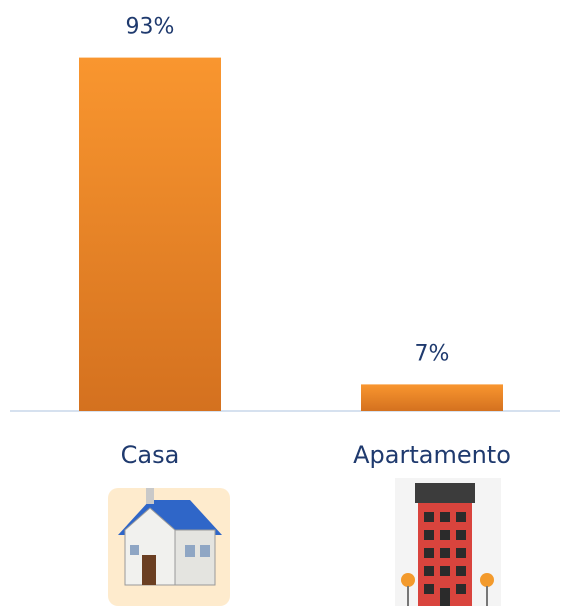  I want to click on category-label: Casa, so click(150, 455).